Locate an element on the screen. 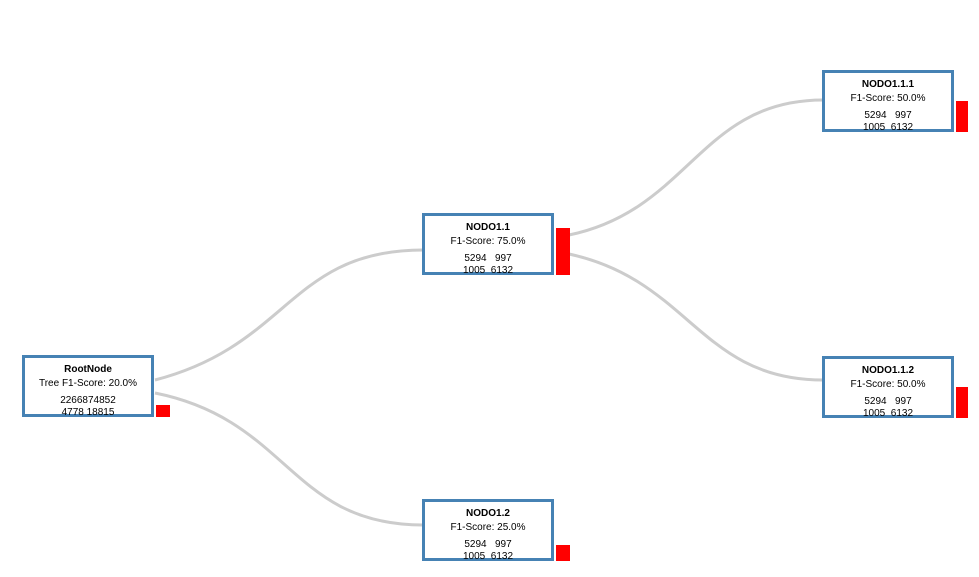 Image resolution: width=979 pixels, height=577 pixels. node-title: RootNode is located at coordinates (88, 369).